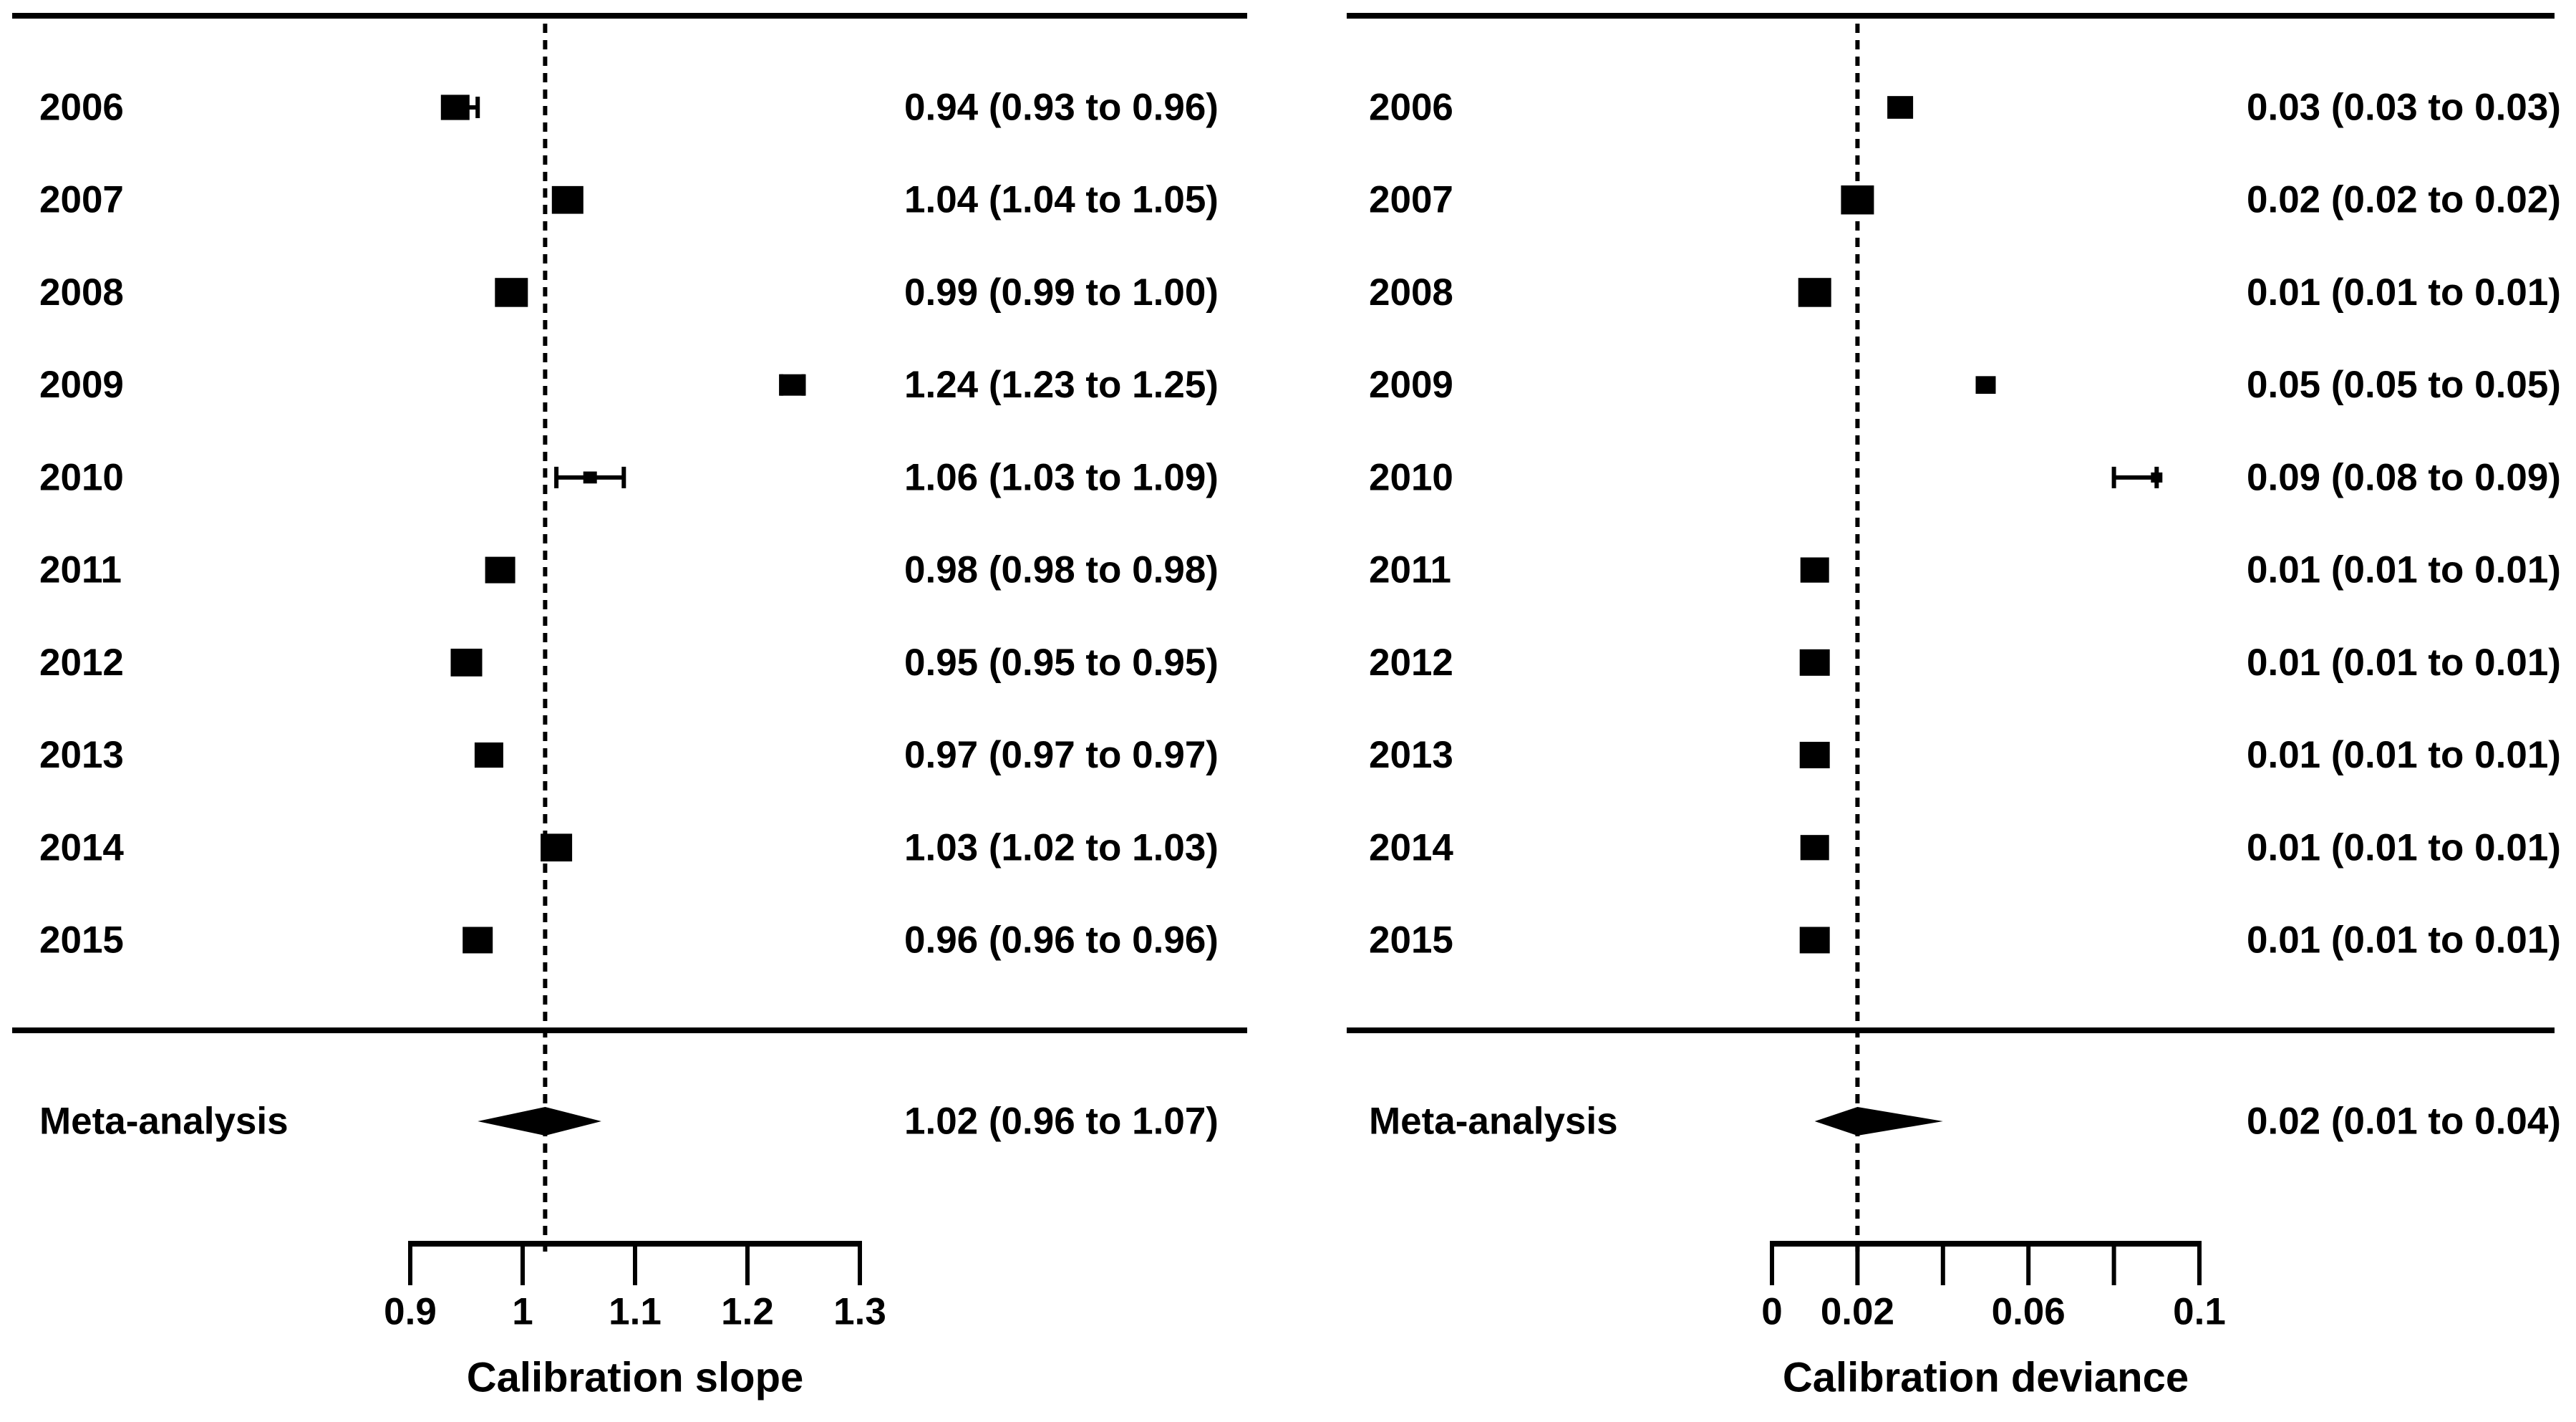 This screenshot has height=1422, width=2576. Describe the element at coordinates (1965, 293) in the screenshot. I see `row-2008: 2008 0.01 (0.01 to 0.01)` at that location.